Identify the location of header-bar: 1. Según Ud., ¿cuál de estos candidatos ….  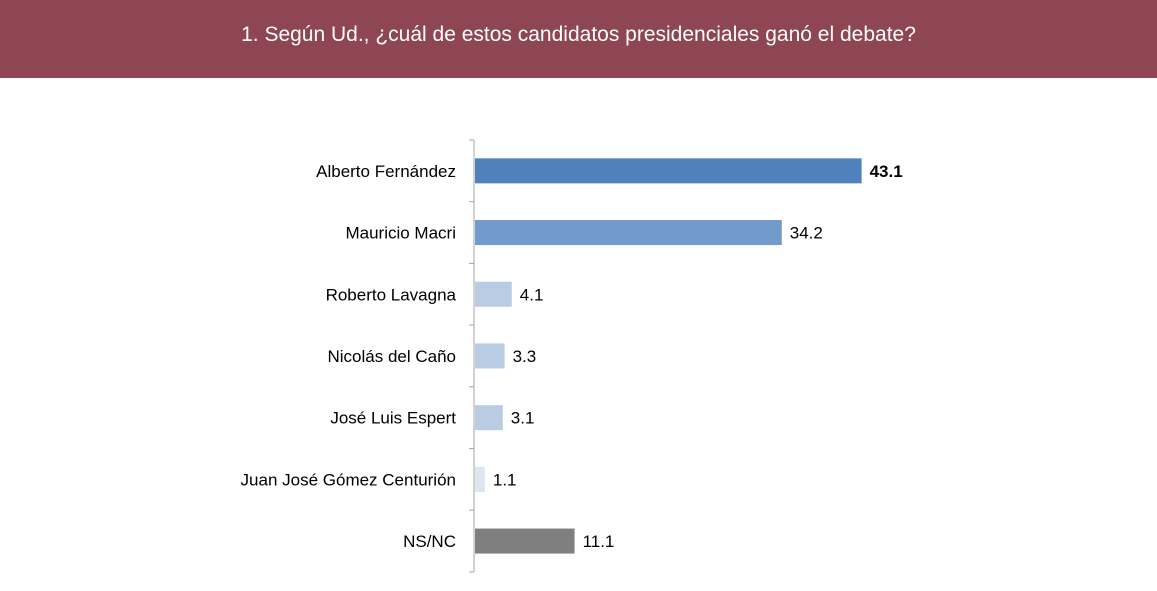
(578, 39).